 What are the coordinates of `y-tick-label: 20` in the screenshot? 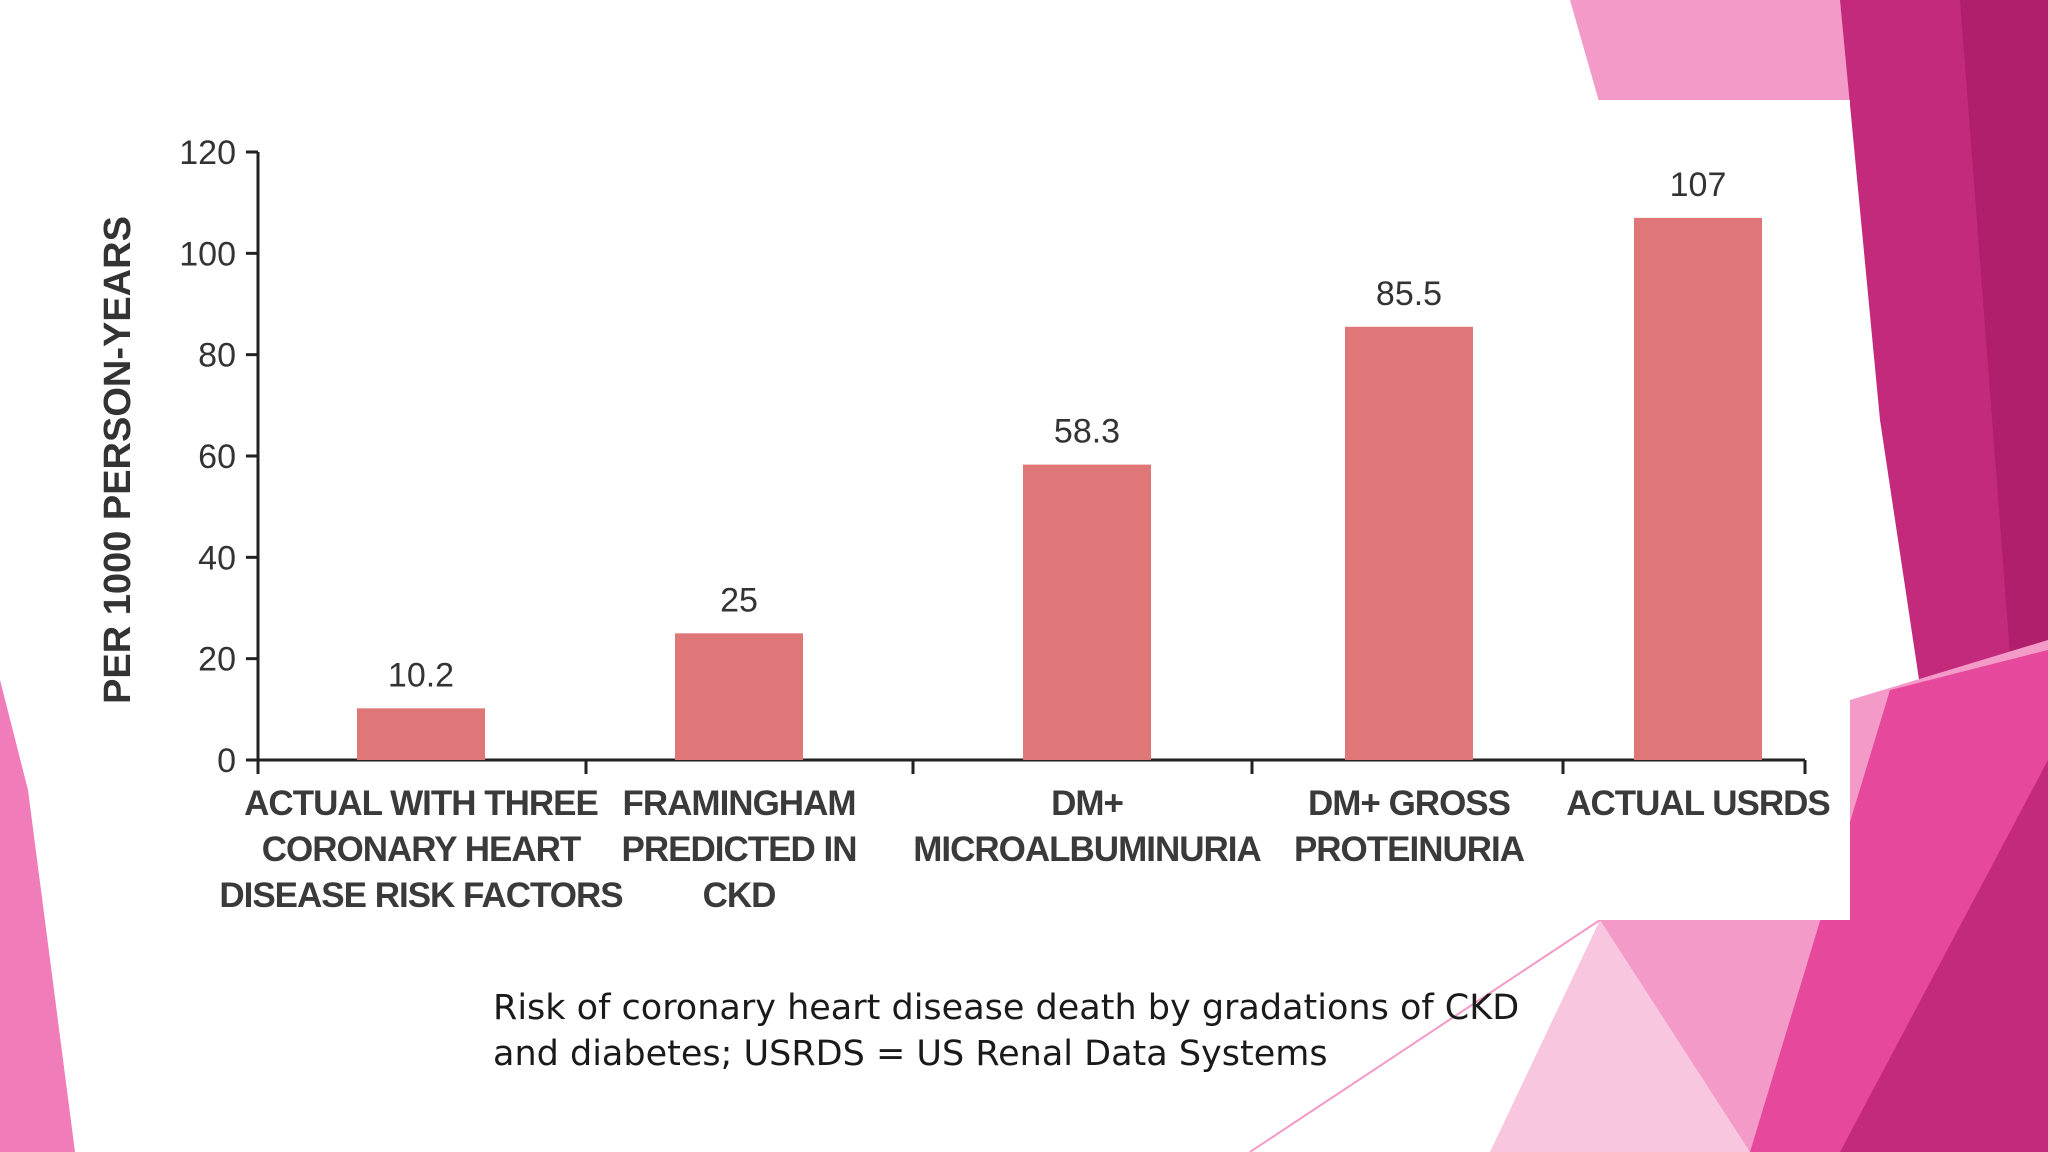 It's located at (217, 660).